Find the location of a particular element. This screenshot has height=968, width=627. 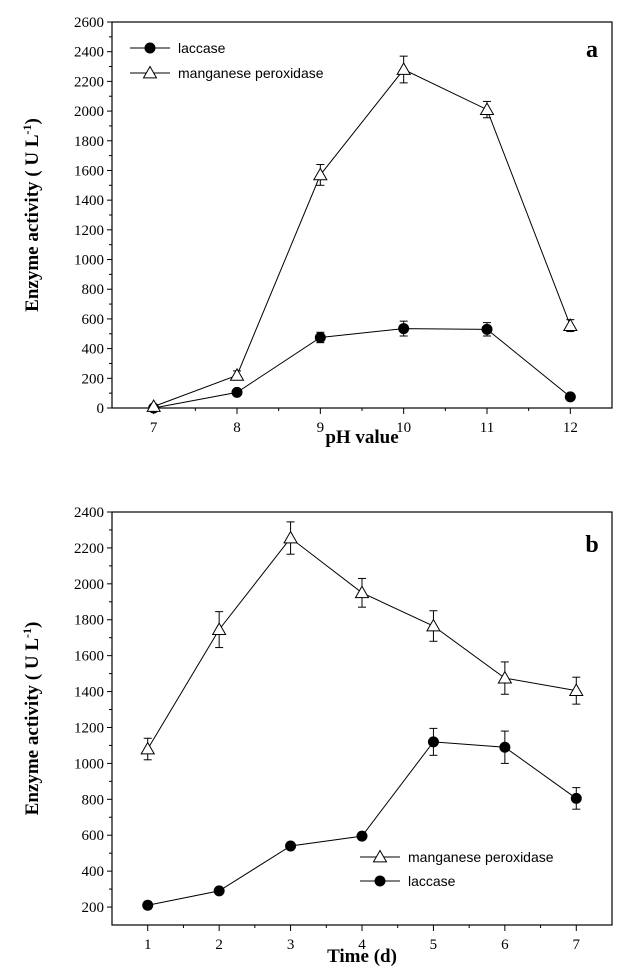

x-tick-label: 6 is located at coordinates (505, 945).